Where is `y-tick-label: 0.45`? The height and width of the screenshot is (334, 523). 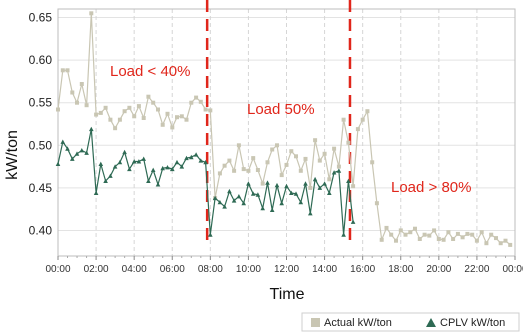
y-tick-label: 0.45 is located at coordinates (41, 188).